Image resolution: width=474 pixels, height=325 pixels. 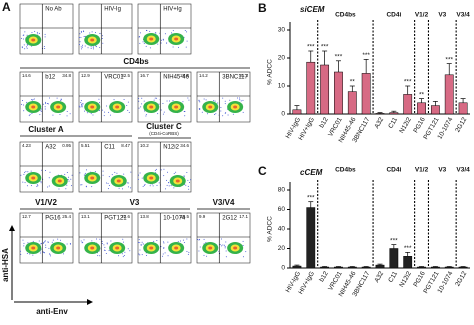 I want to click on quadrant-value: 20.6, so click(x=184, y=75).